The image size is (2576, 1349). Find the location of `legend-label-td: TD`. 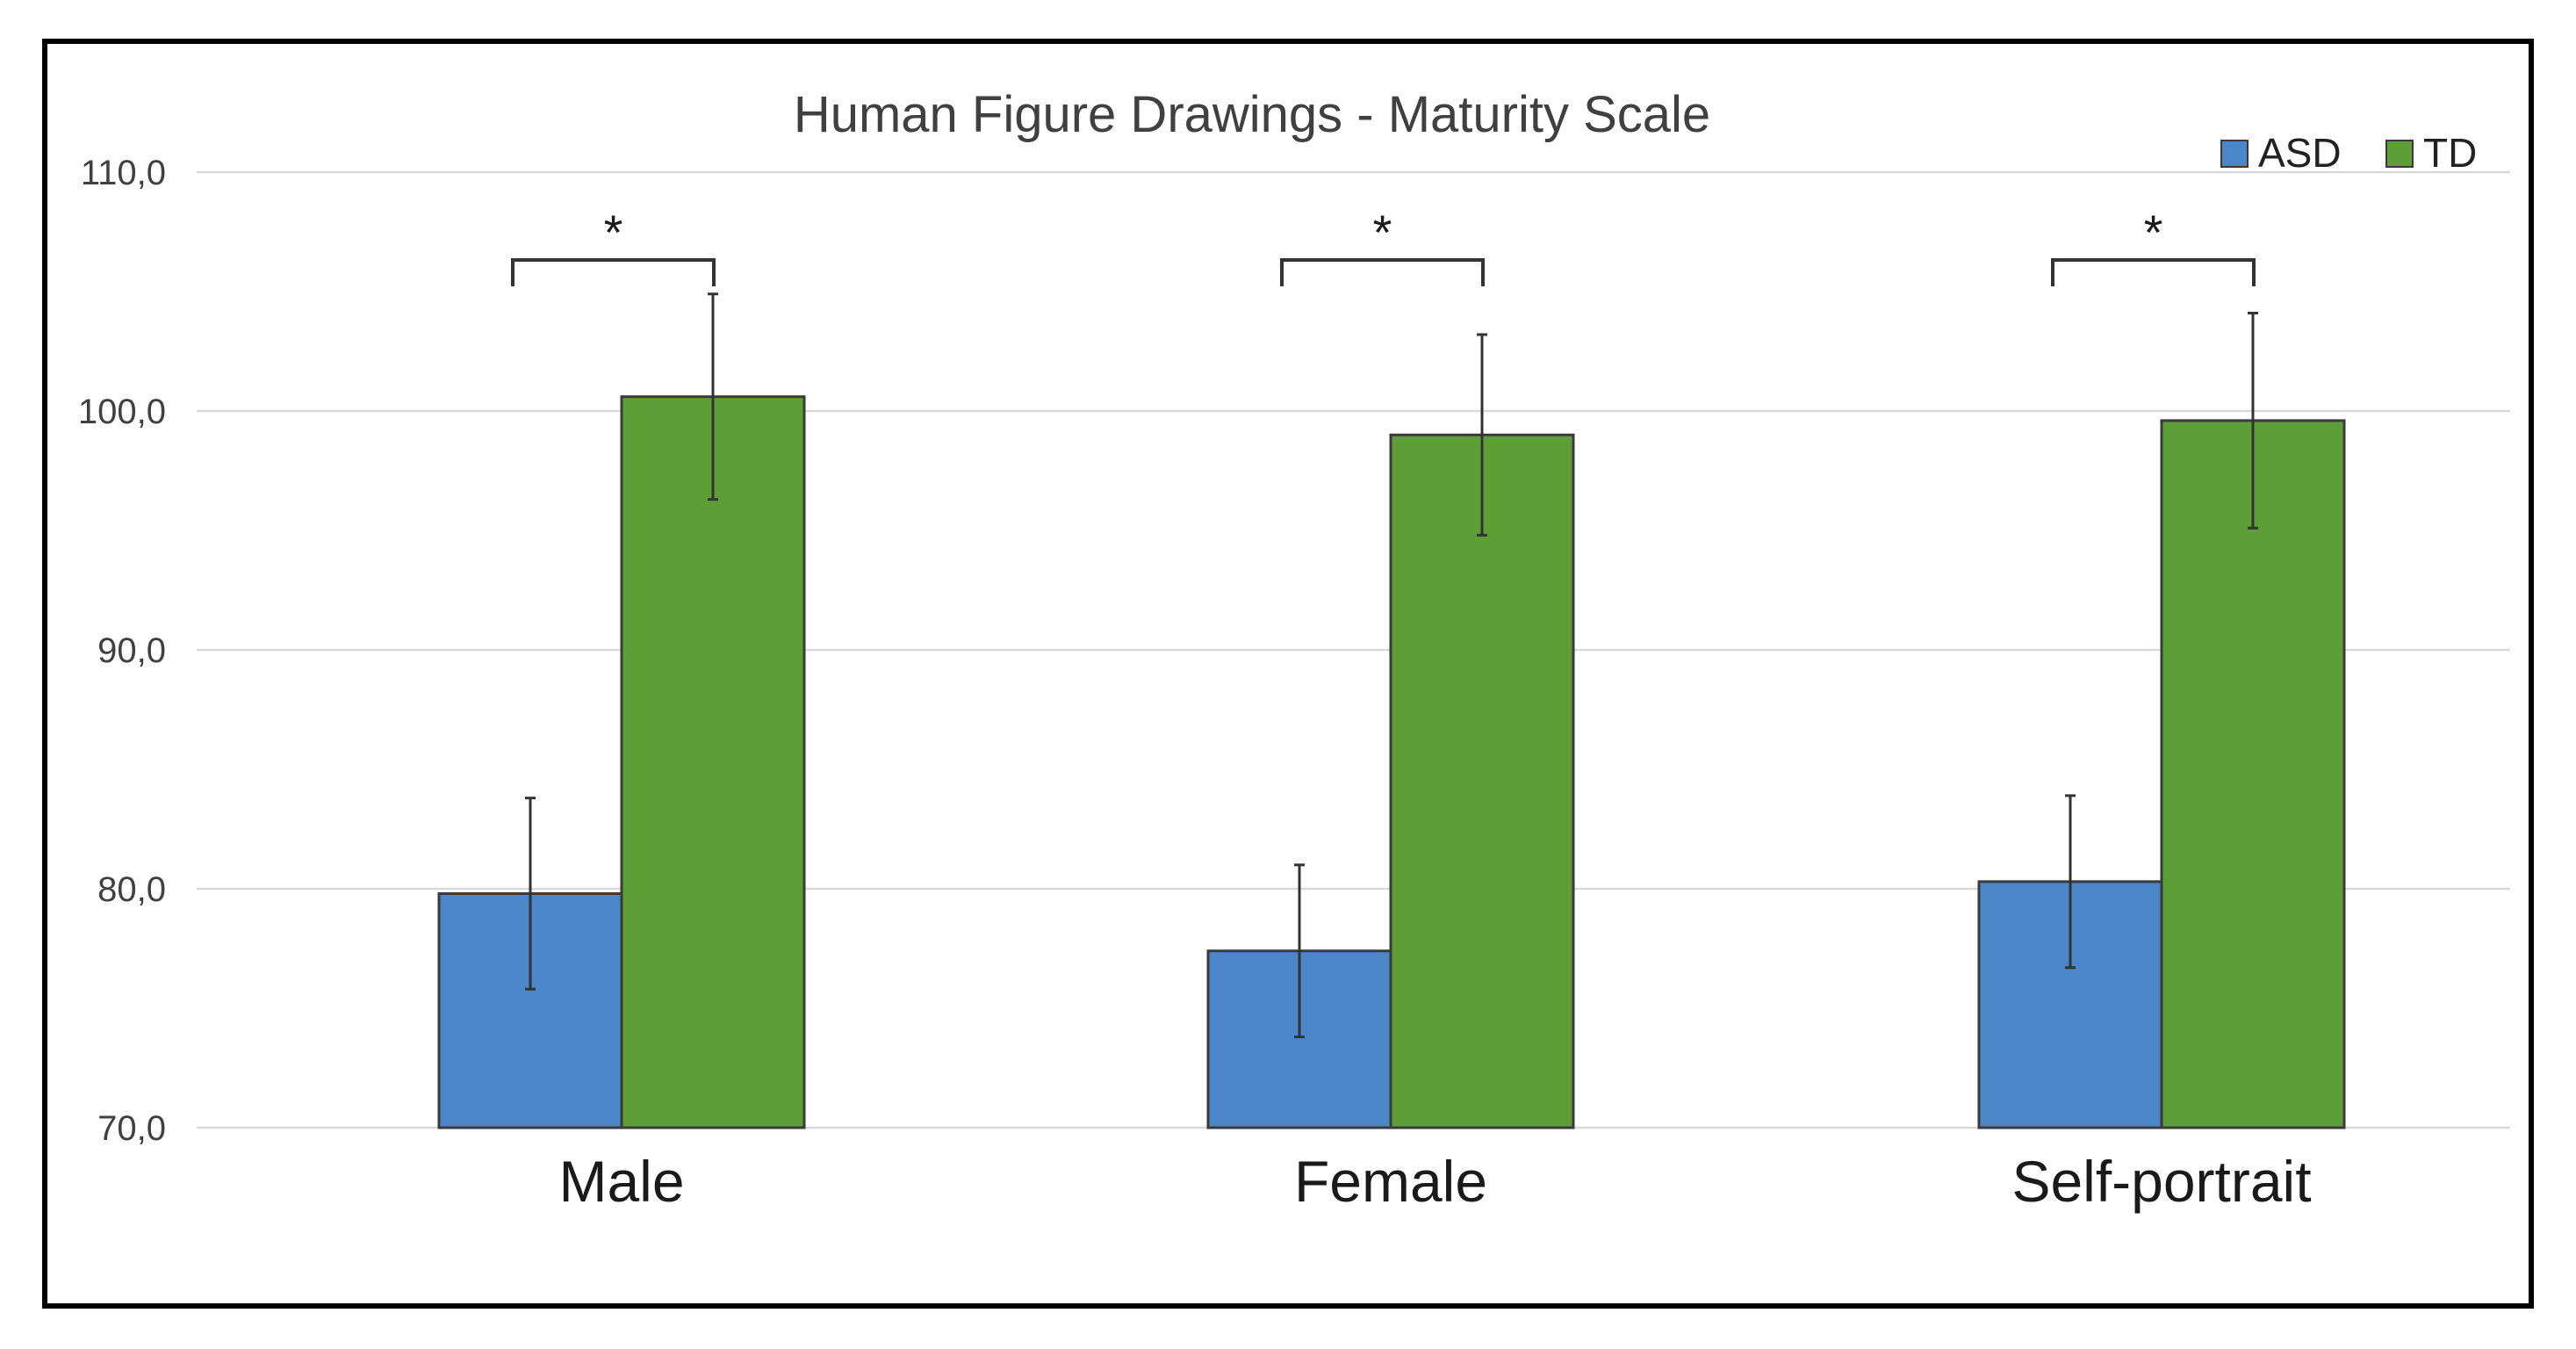

legend-label-td: TD is located at coordinates (2450, 153).